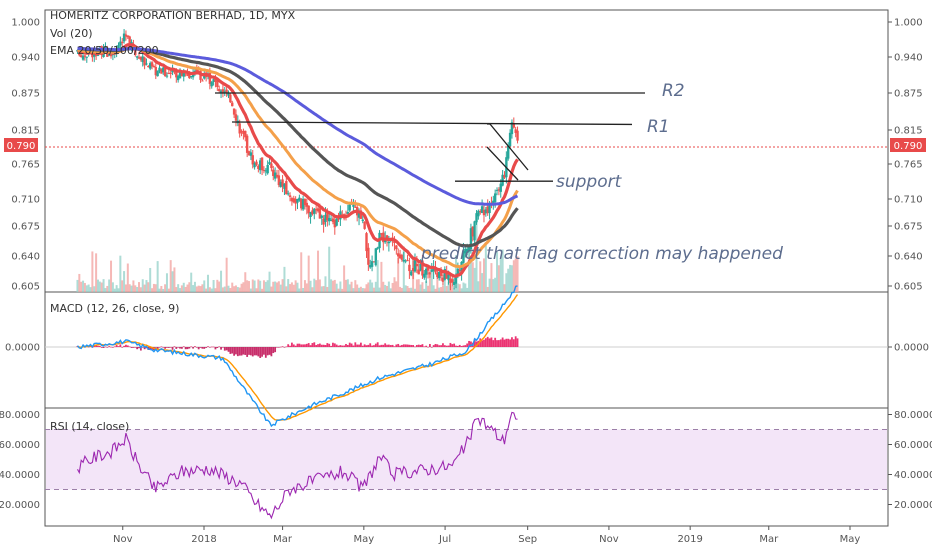 This screenshot has width=932, height=550. Describe the element at coordinates (432, 123) in the screenshot. I see `resistance-r1-line` at that location.